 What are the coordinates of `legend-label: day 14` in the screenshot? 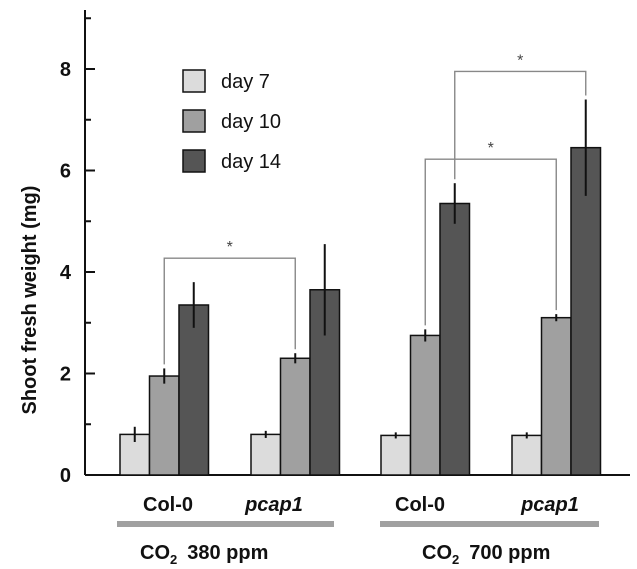 It's located at (251, 162).